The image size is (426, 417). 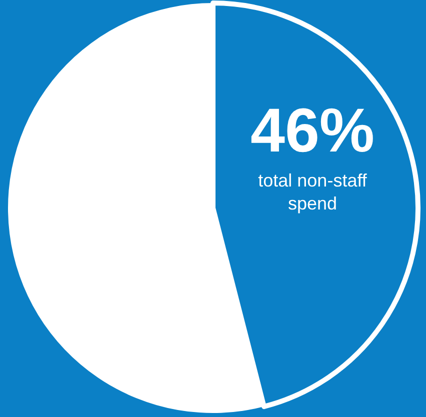 What do you see at coordinates (312, 131) in the screenshot?
I see `data-label: 46%` at bounding box center [312, 131].